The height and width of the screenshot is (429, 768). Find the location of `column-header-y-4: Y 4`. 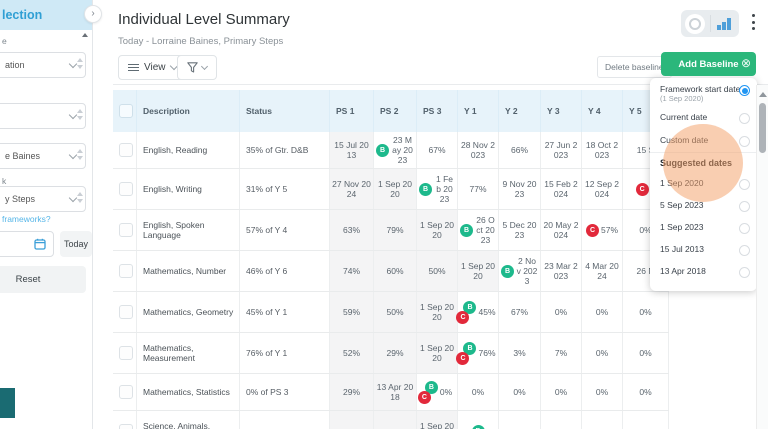

column-header-y-4: Y 4 is located at coordinates (602, 111).